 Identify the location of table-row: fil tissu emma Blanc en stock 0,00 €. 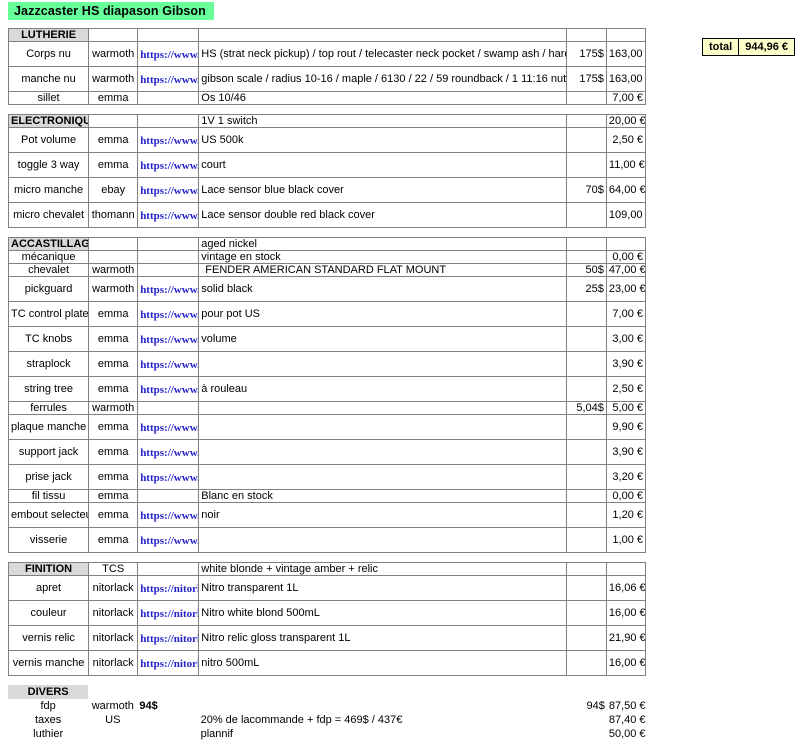
(327, 496).